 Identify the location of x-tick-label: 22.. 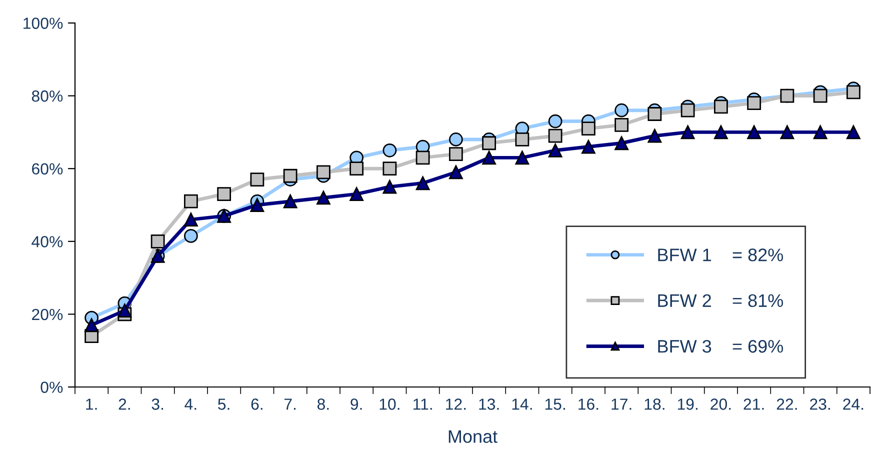
(786, 404).